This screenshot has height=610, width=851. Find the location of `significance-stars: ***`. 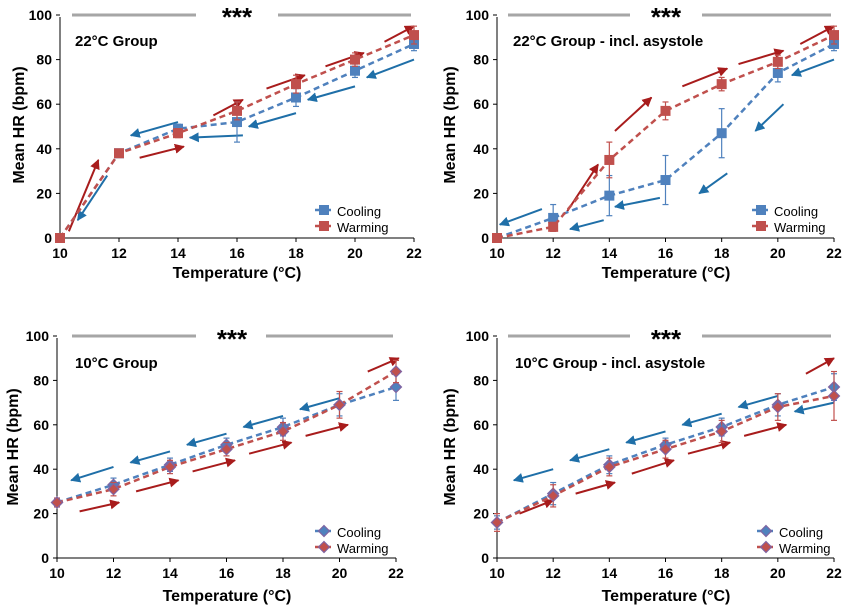

significance-stars: *** is located at coordinates (666, 17).